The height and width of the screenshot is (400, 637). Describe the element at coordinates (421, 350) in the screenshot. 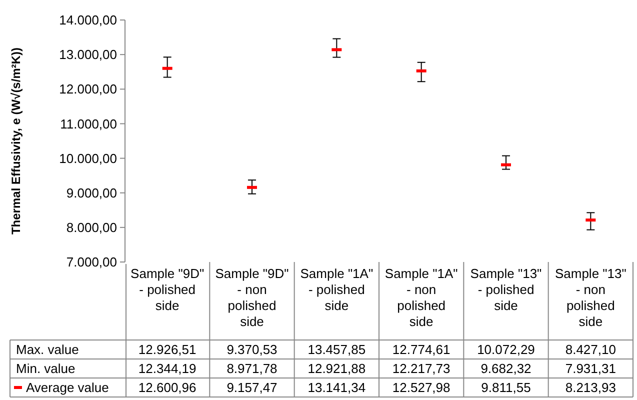

I see `text: 12.774,61` at that location.